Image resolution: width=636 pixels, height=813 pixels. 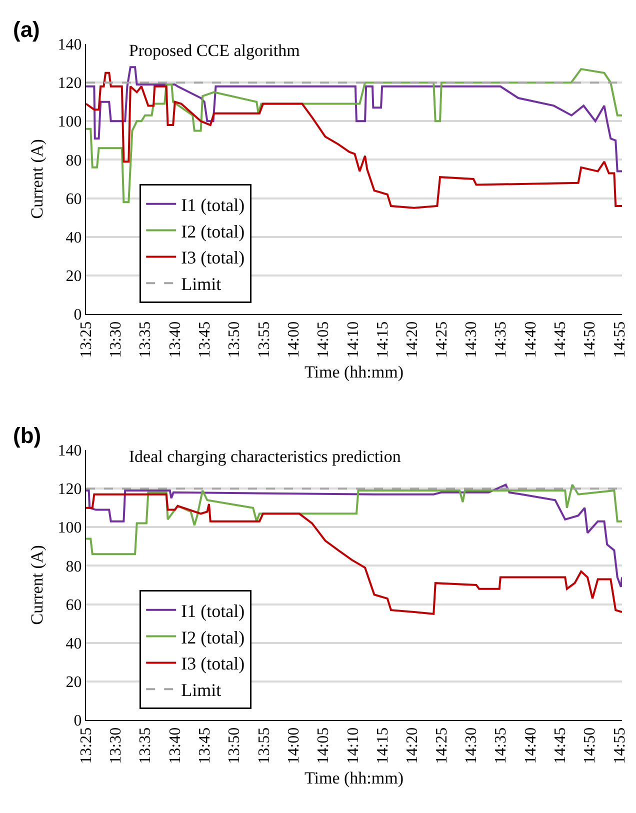 I want to click on text: (a), so click(x=26, y=29).